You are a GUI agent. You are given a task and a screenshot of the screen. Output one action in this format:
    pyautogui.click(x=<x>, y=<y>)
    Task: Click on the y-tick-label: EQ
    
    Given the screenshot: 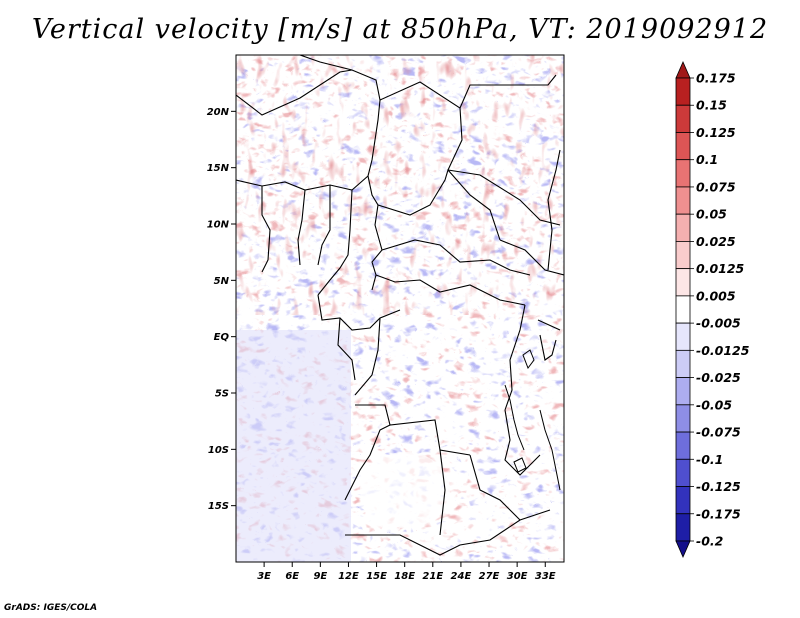 What is the action you would take?
    pyautogui.click(x=222, y=337)
    